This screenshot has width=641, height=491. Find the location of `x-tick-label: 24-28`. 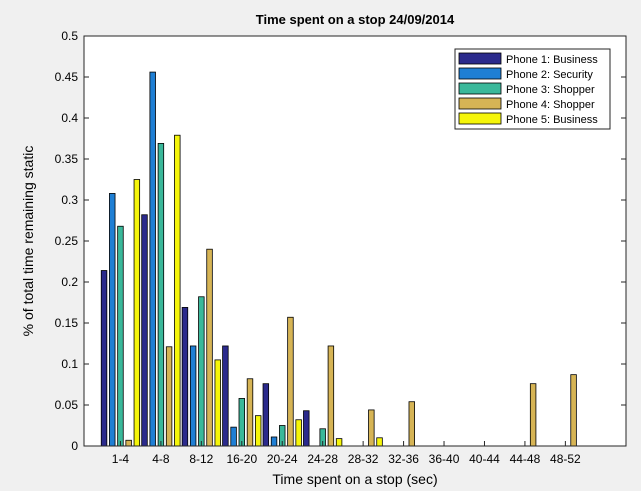

x-tick-label: 24-28 is located at coordinates (322, 459).